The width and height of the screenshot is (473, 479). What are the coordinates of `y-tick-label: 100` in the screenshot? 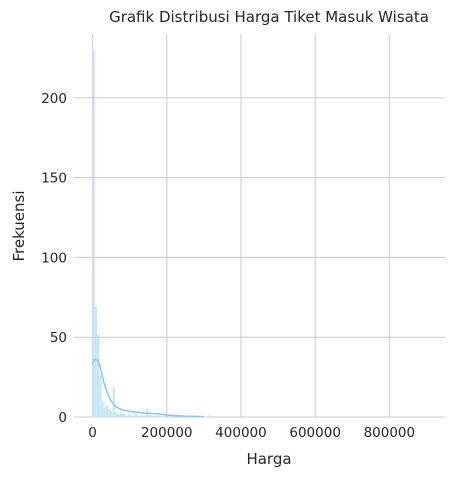 It's located at (54, 258).